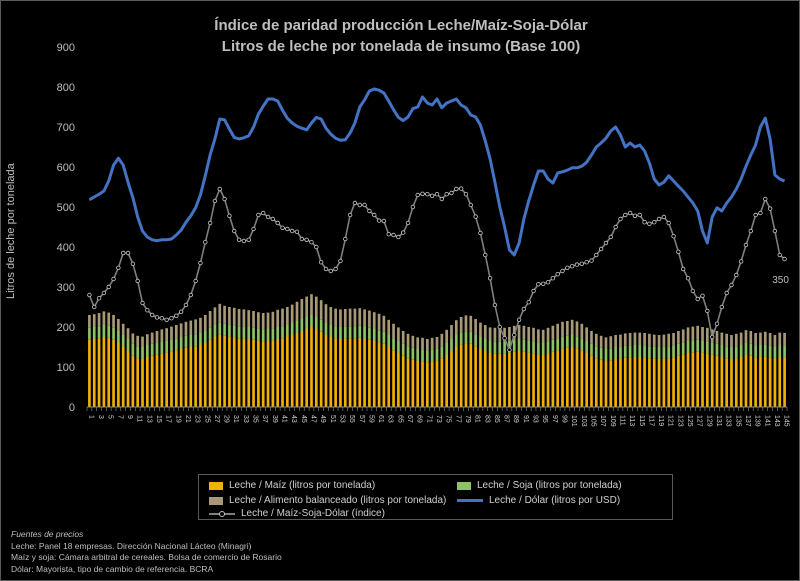 The width and height of the screenshot is (800, 581). What do you see at coordinates (66, 368) in the screenshot?
I see `y-tick-label: 100` at bounding box center [66, 368].